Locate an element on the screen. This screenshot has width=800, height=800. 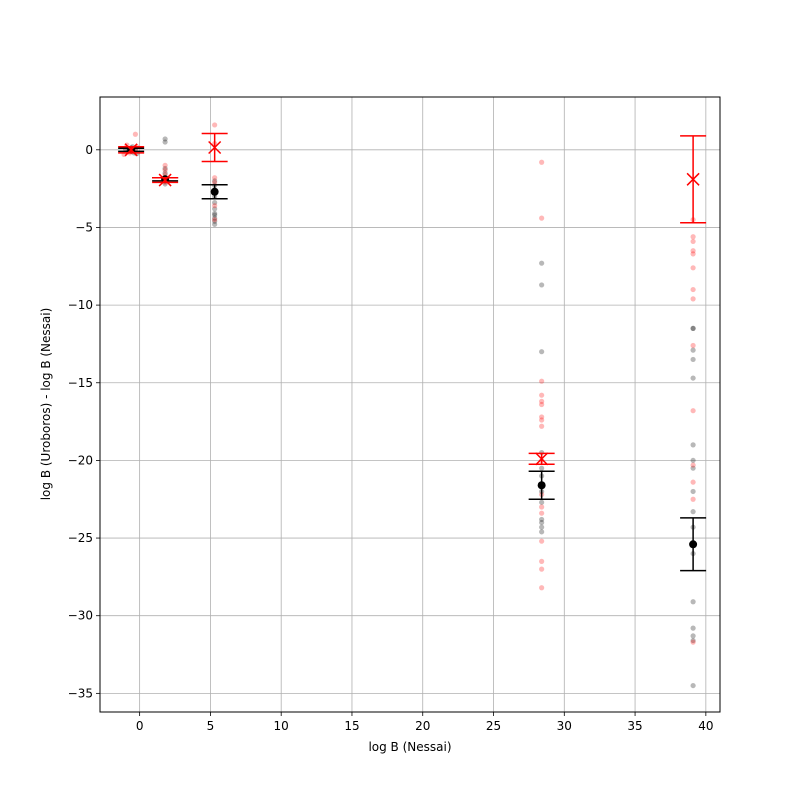
y-tick-label: −30 is located at coordinates (80, 616).